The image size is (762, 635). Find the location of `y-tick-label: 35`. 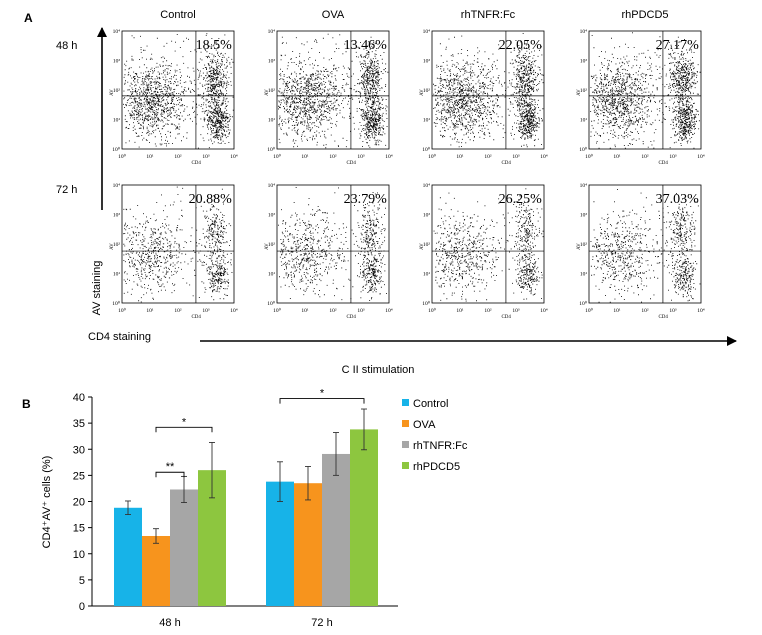

y-tick-label: 35 is located at coordinates (79, 424).